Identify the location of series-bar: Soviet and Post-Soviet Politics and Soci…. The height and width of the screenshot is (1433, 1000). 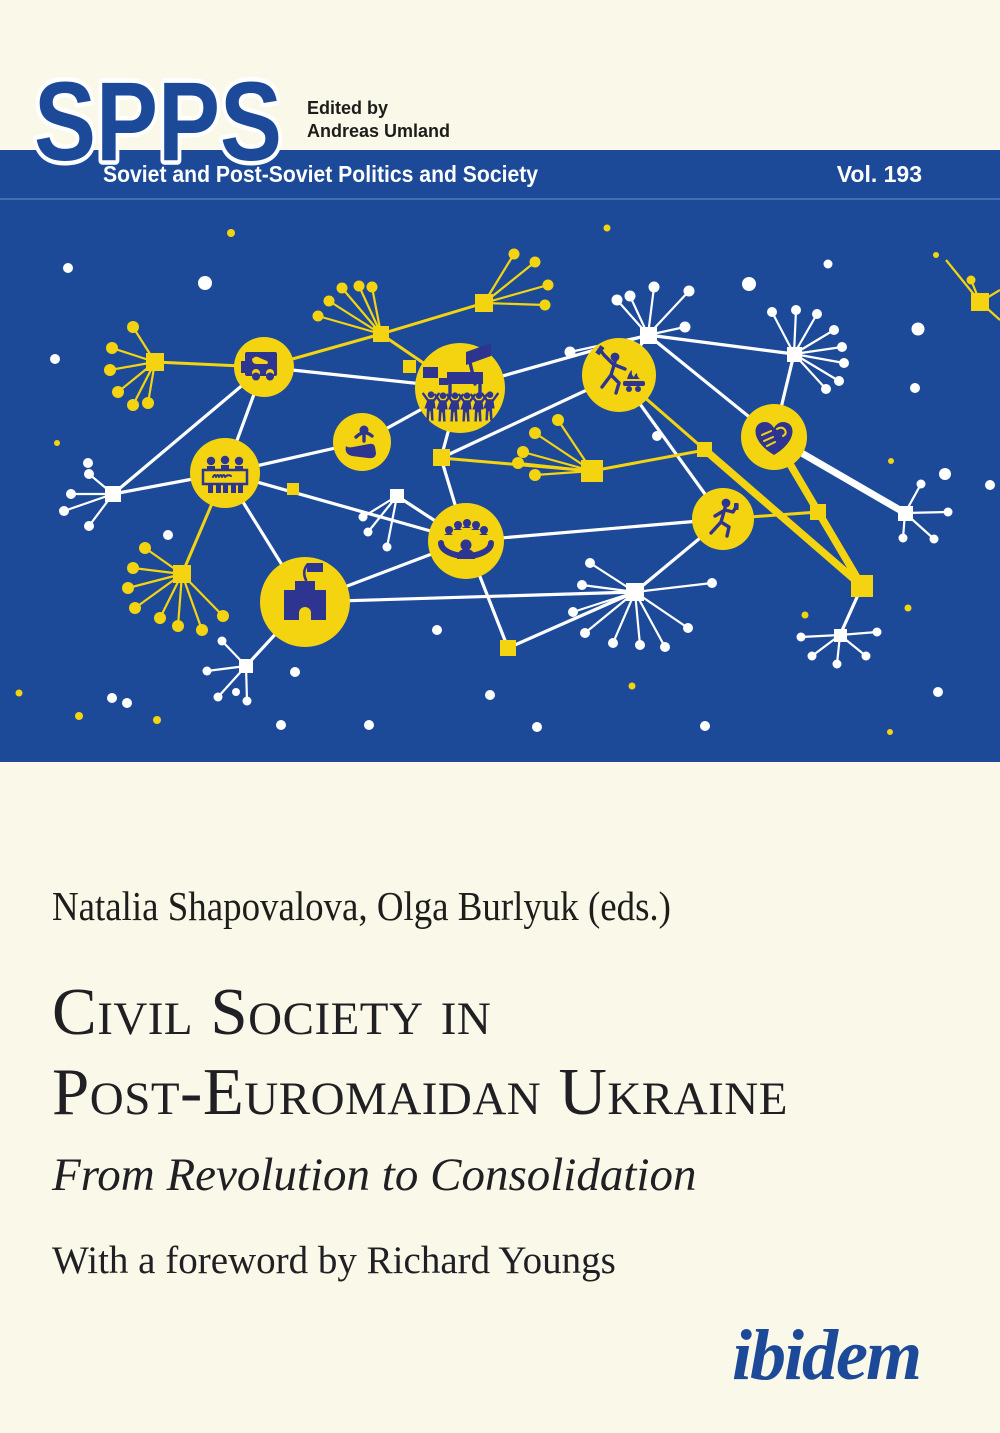
(500, 174).